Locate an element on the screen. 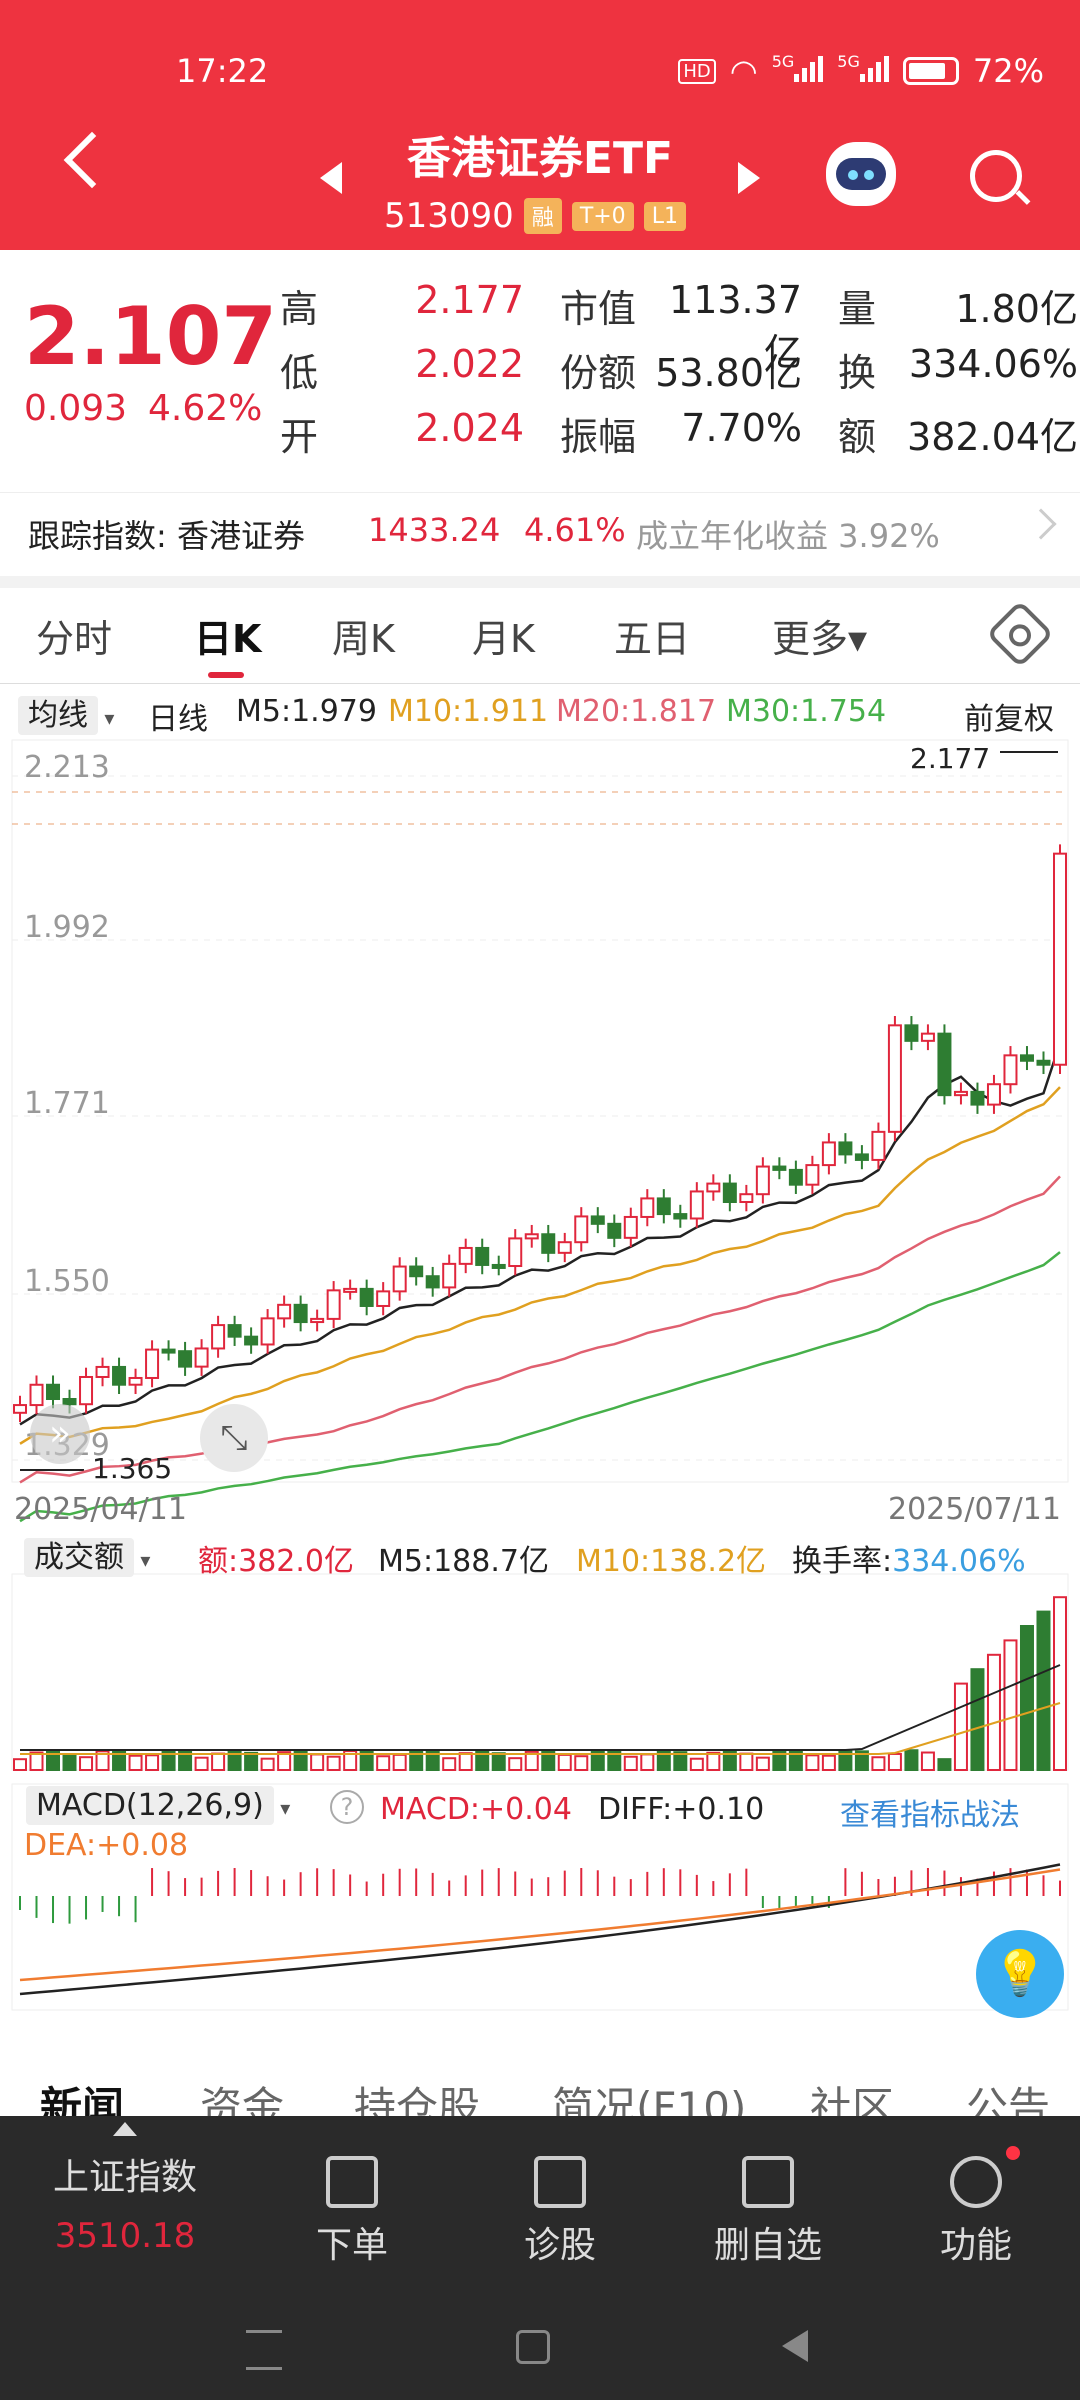  lightbulb-icon: 💡 is located at coordinates (1020, 1974).